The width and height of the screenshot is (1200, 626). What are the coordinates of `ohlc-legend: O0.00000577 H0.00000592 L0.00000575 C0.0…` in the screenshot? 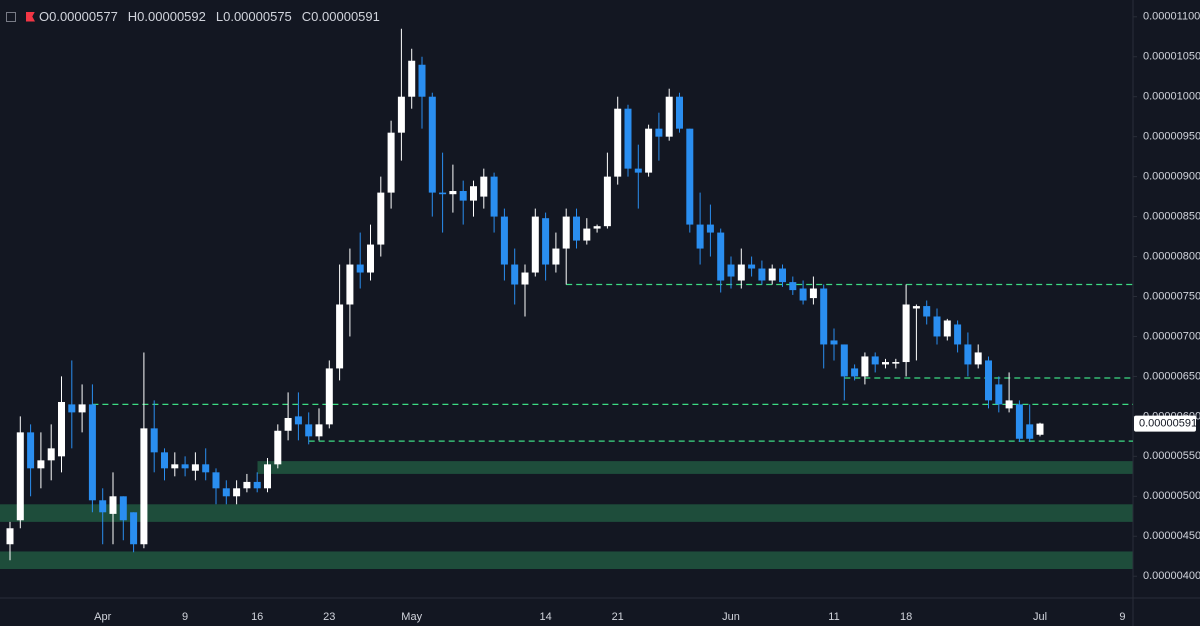 It's located at (193, 16).